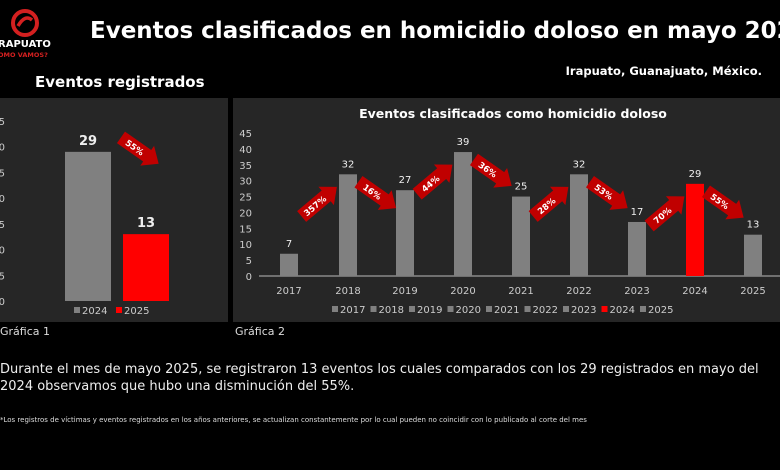  What do you see at coordinates (391, 310) in the screenshot?
I see `legend-label-2018: 2018` at bounding box center [391, 310].